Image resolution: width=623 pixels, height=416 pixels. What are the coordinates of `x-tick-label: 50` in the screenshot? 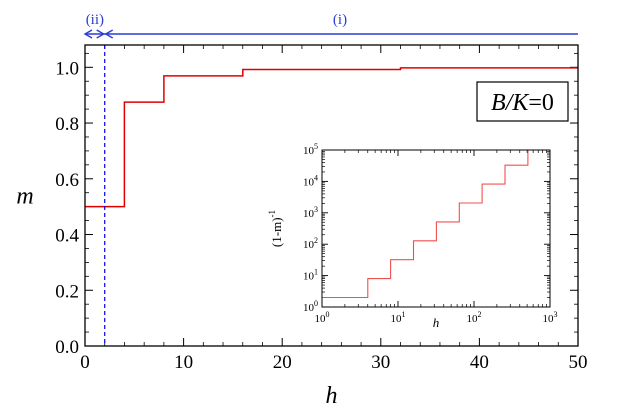 It's located at (578, 362).